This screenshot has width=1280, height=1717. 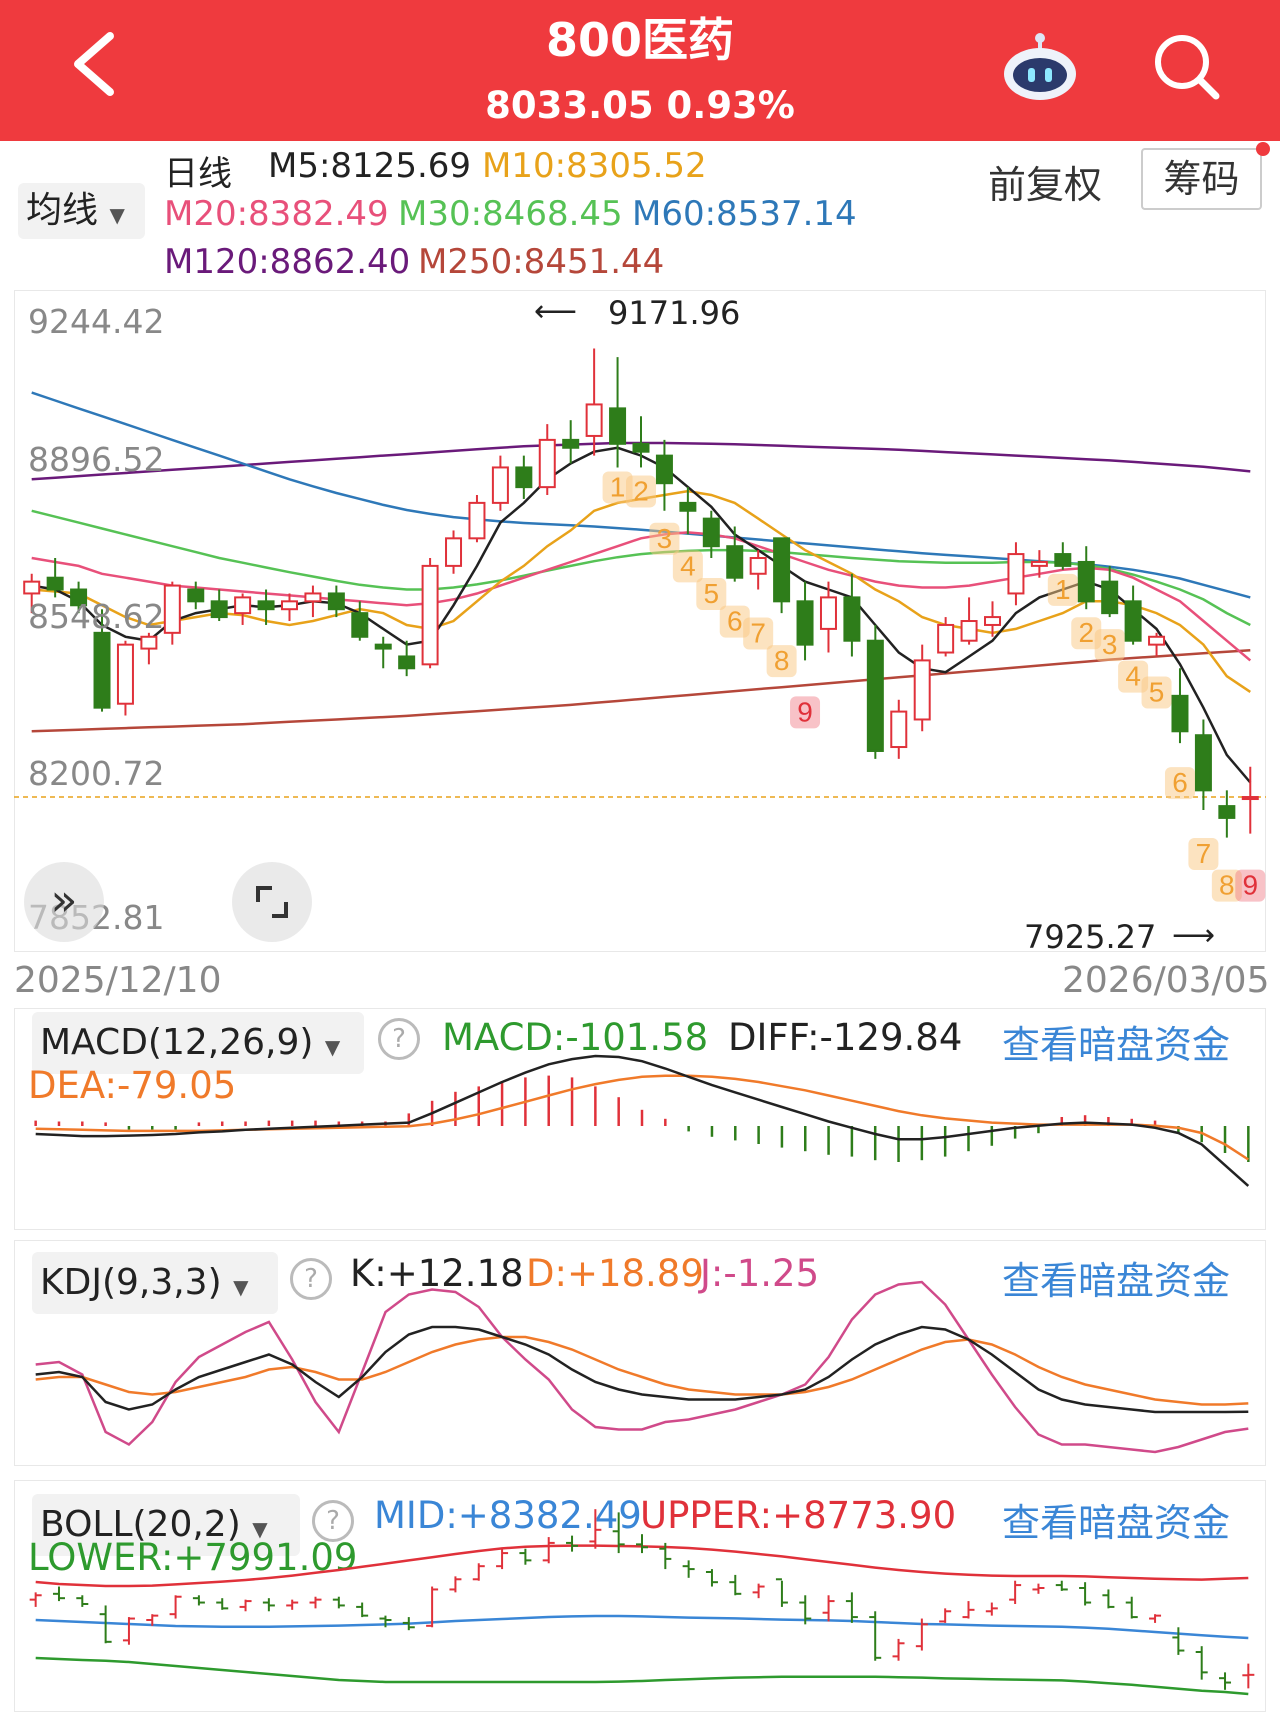 What do you see at coordinates (640, 1119) in the screenshot?
I see `macd-panel` at bounding box center [640, 1119].